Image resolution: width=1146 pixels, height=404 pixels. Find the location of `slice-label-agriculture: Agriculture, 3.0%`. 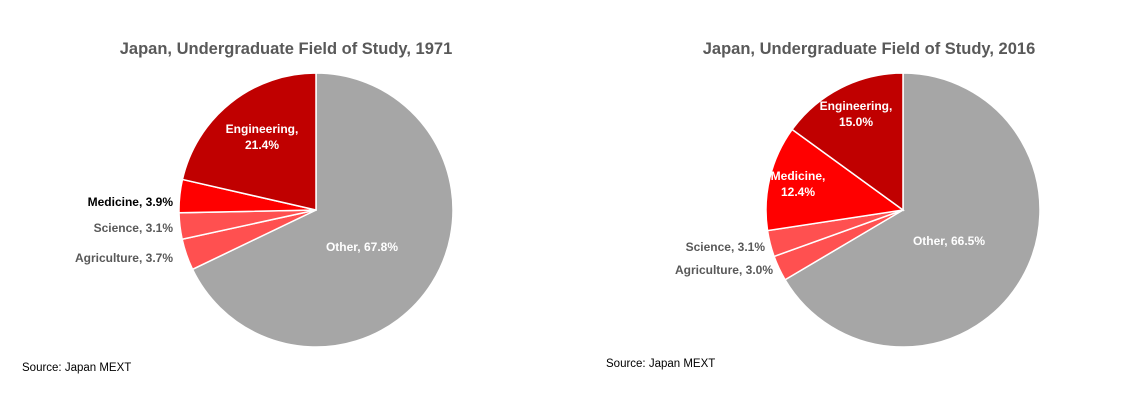

slice-label-agriculture: Agriculture, 3.0% is located at coordinates (724, 270).